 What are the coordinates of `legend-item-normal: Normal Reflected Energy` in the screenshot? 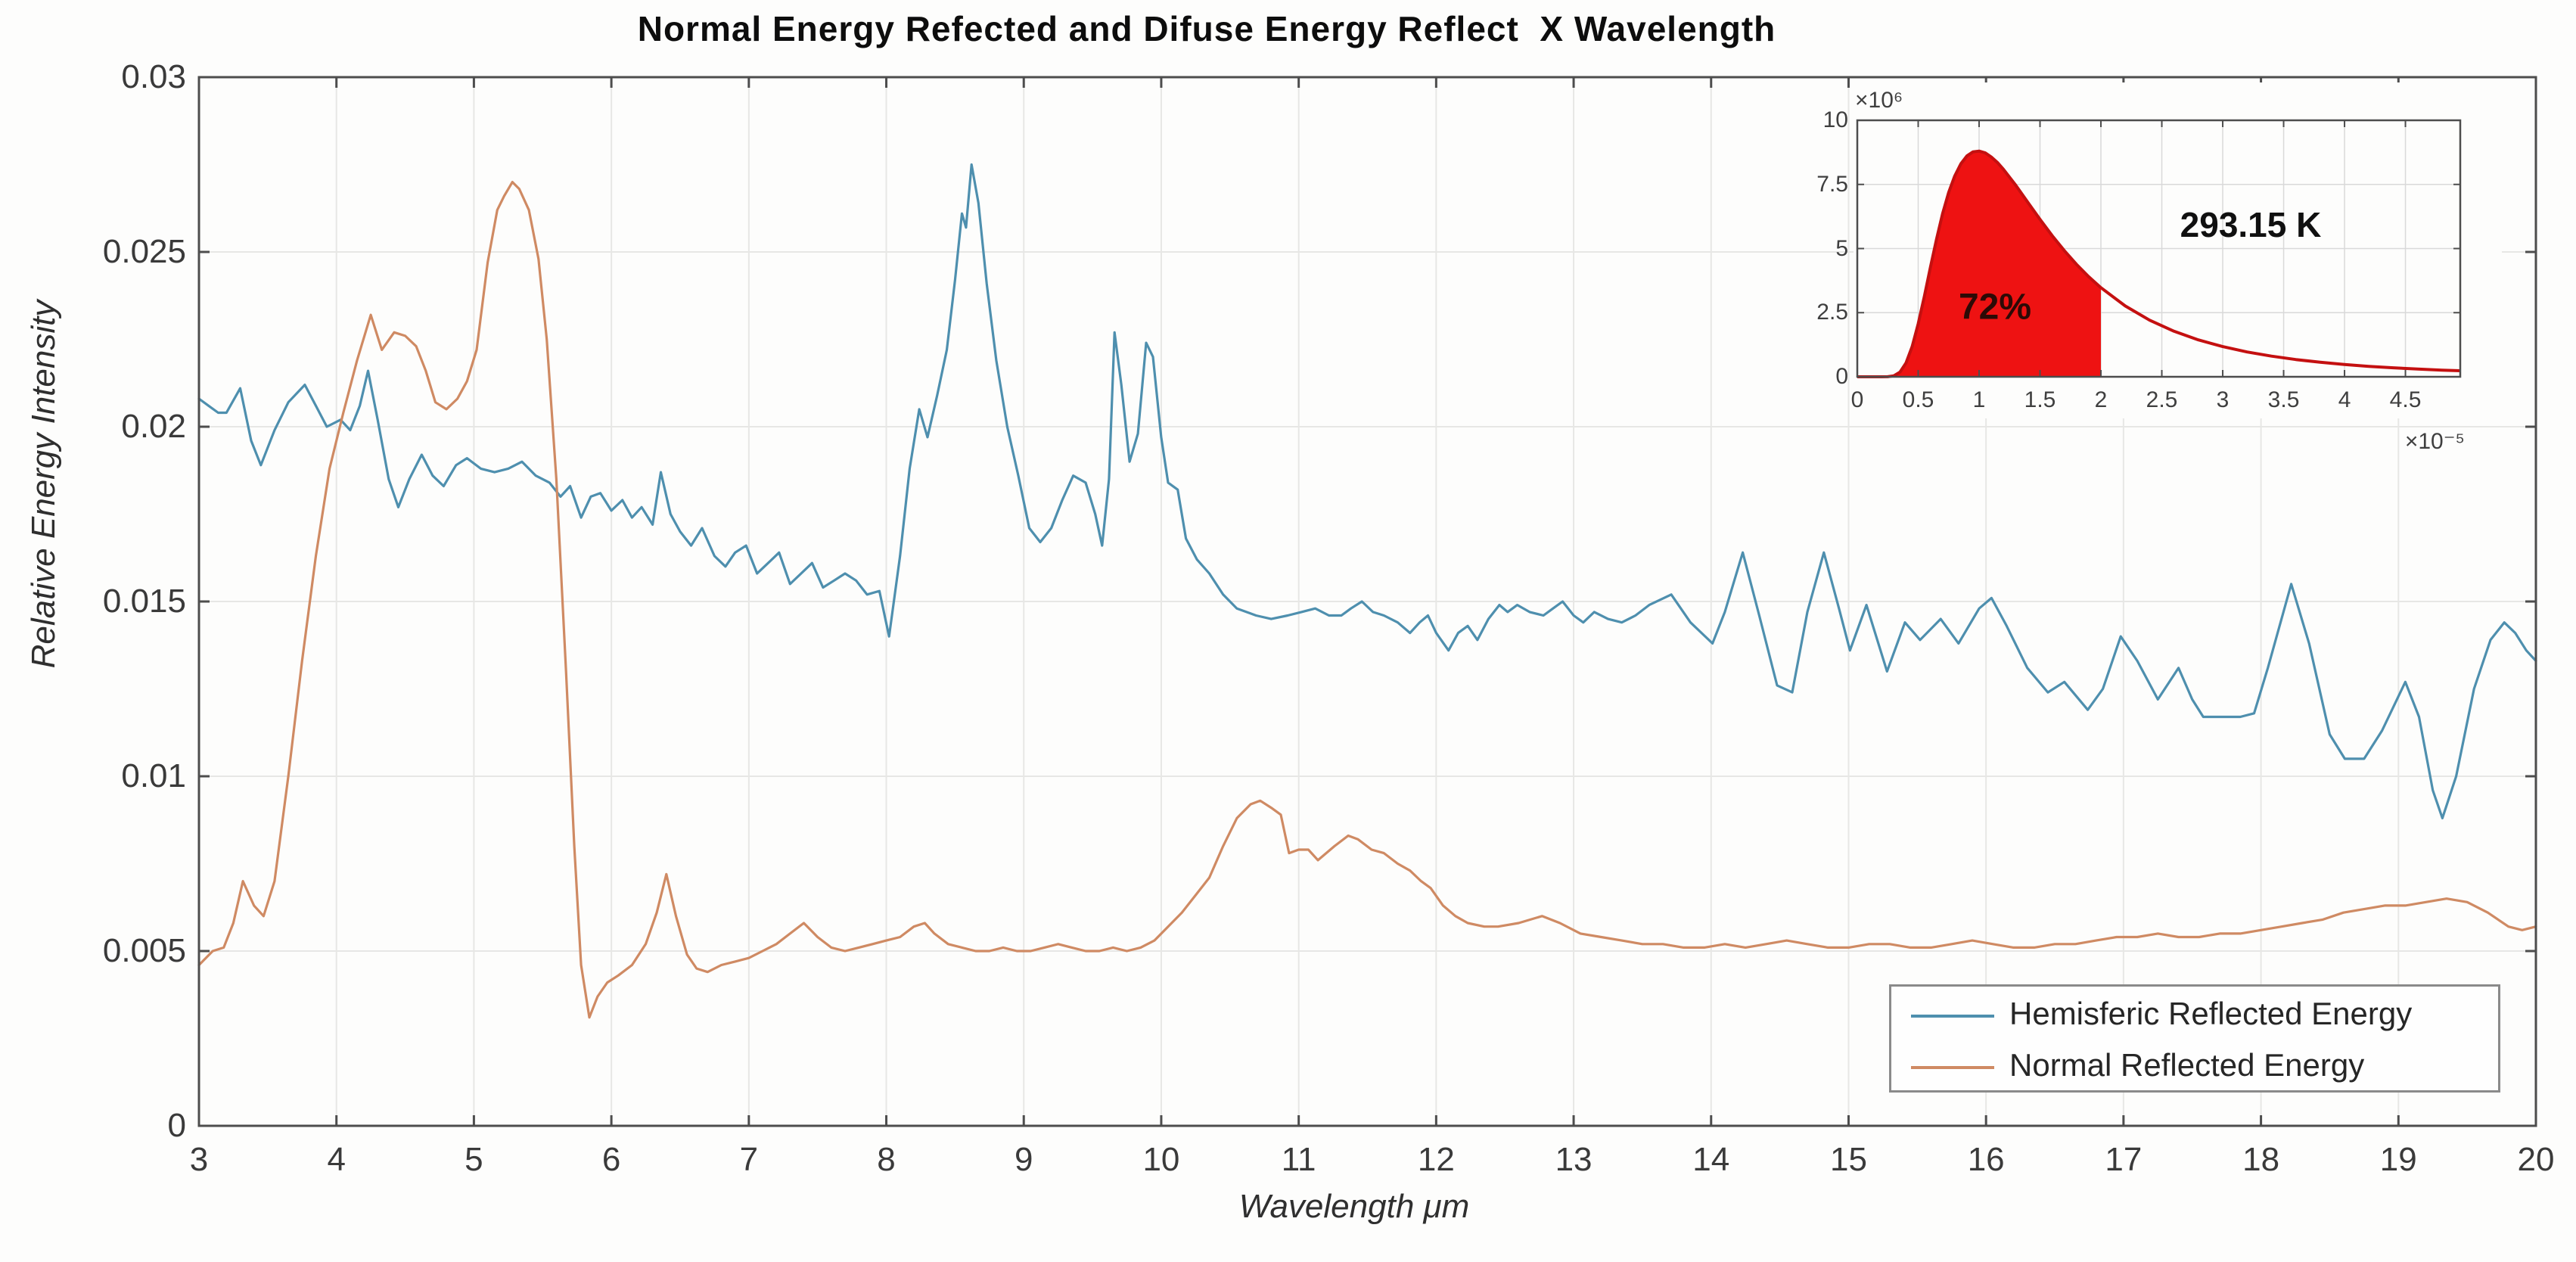 It's located at (2194, 1066).